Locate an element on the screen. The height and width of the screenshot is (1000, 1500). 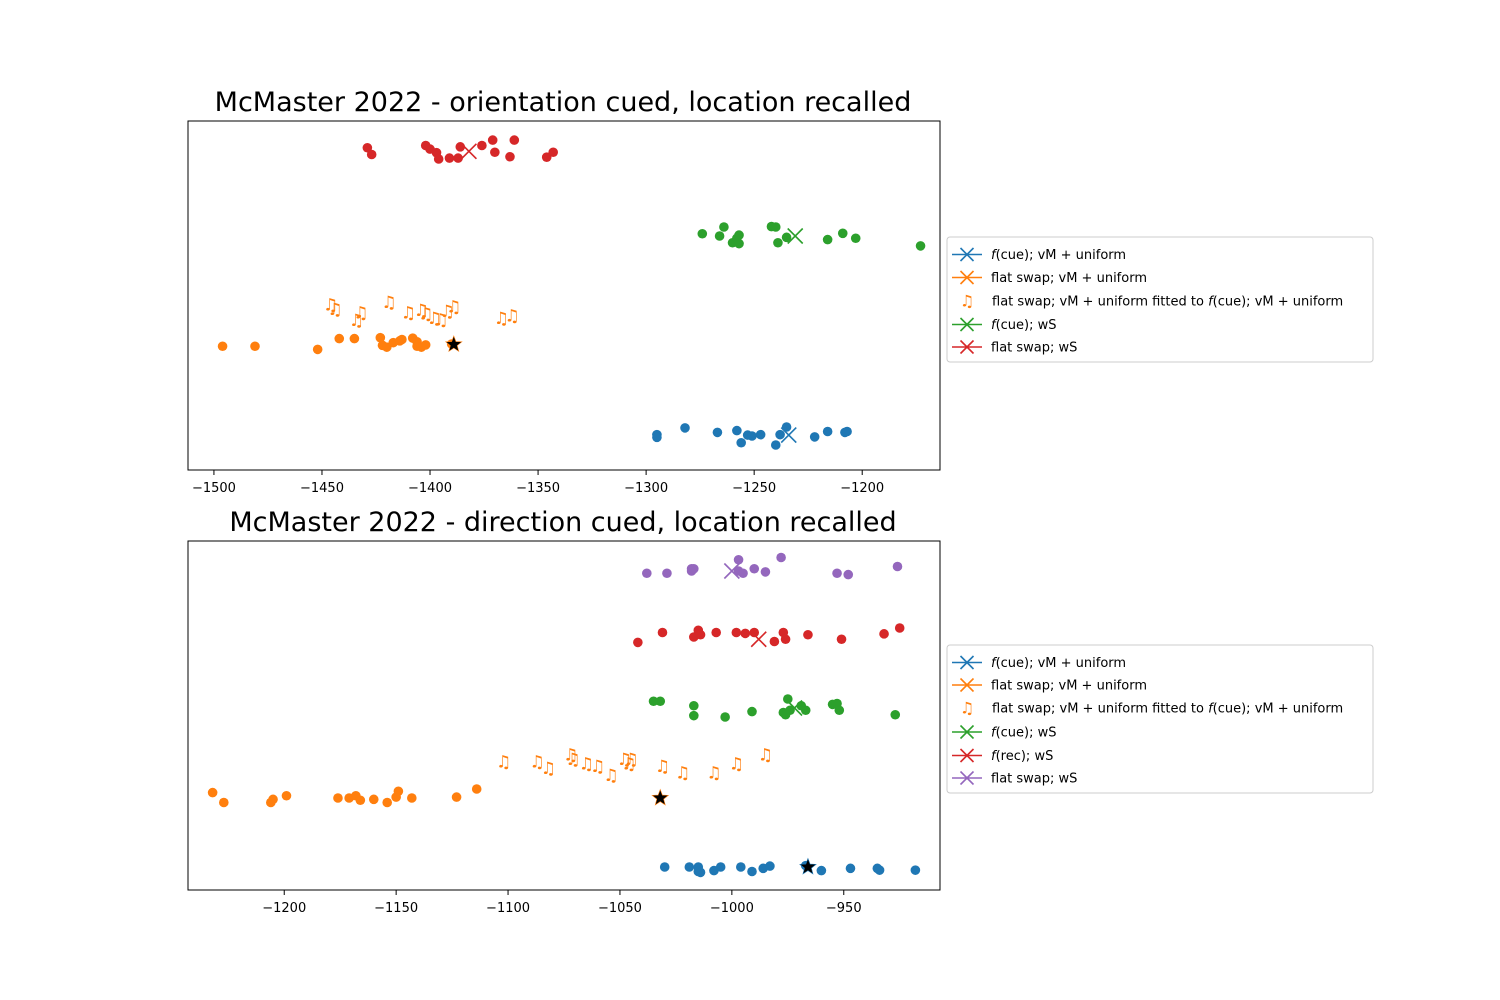
legend-item: f(cue); vM + uniform is located at coordinates (1039, 255).